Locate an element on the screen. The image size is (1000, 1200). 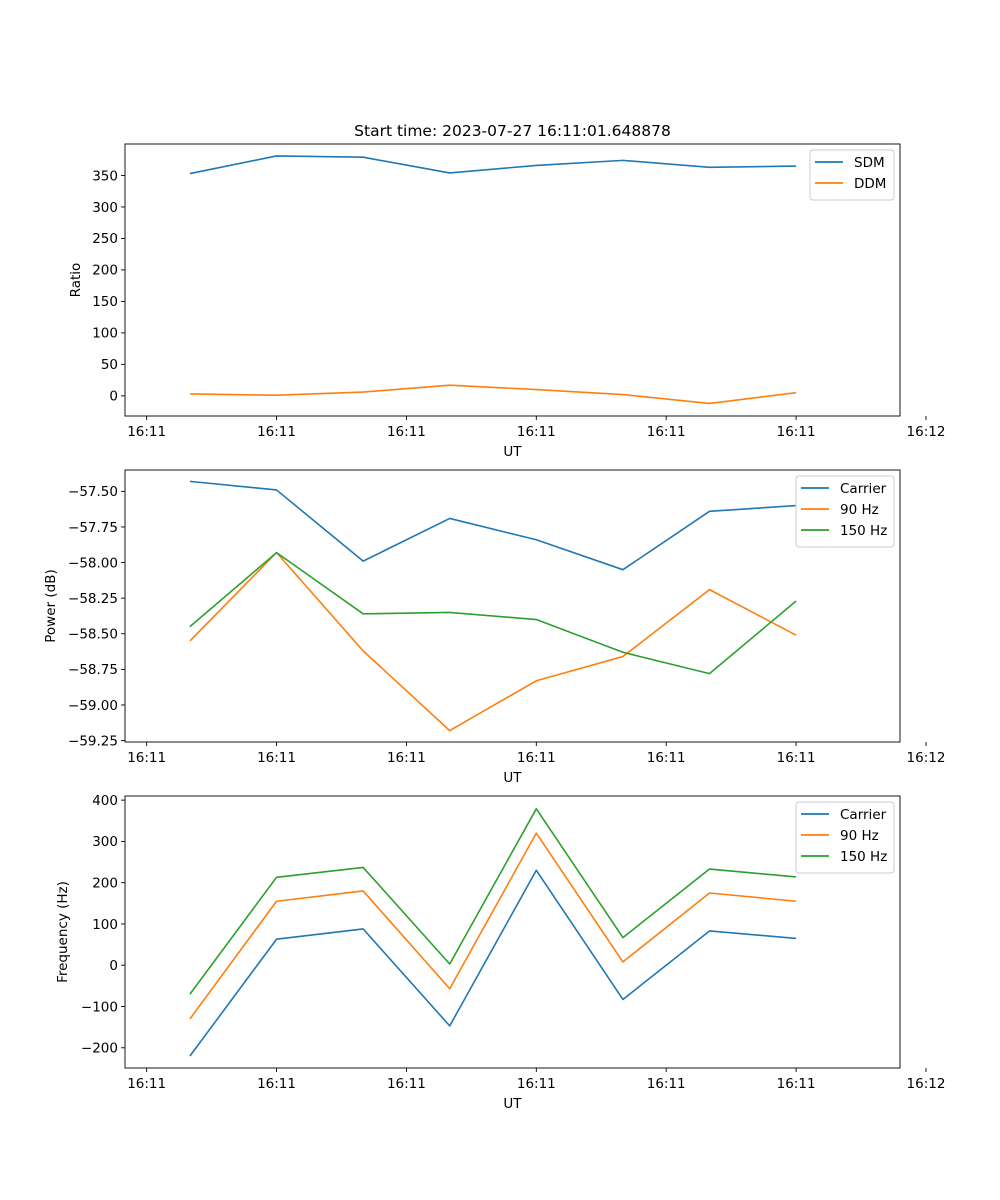
y-axis-label: Power (dB) is located at coordinates (51, 605).